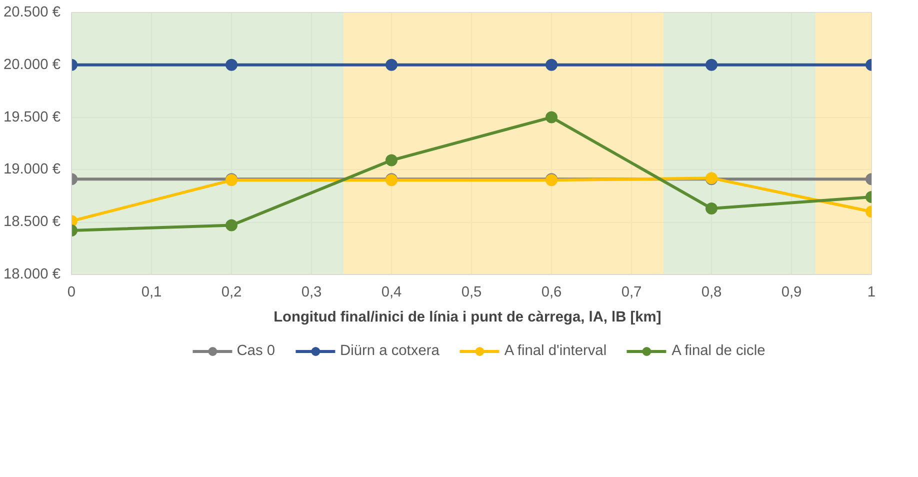 The height and width of the screenshot is (477, 918). I want to click on y-tick-label: 18.500 €, so click(32, 222).